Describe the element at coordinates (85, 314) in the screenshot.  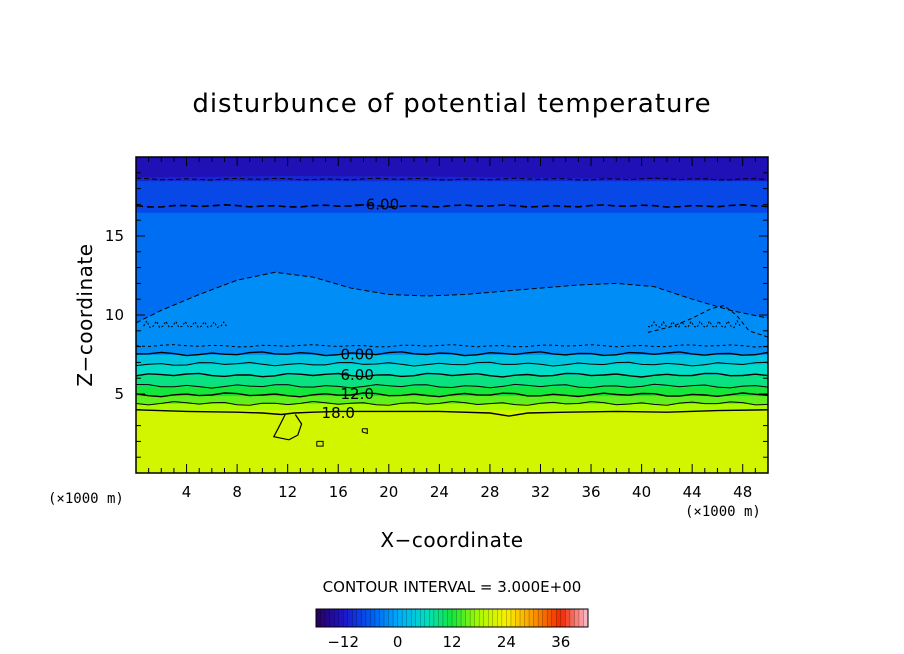
I see `y-axis-label: Z−coordinate` at that location.